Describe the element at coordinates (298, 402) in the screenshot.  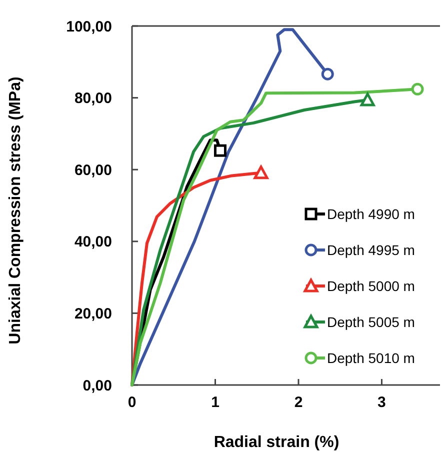
I see `x-tick-label: 2` at that location.